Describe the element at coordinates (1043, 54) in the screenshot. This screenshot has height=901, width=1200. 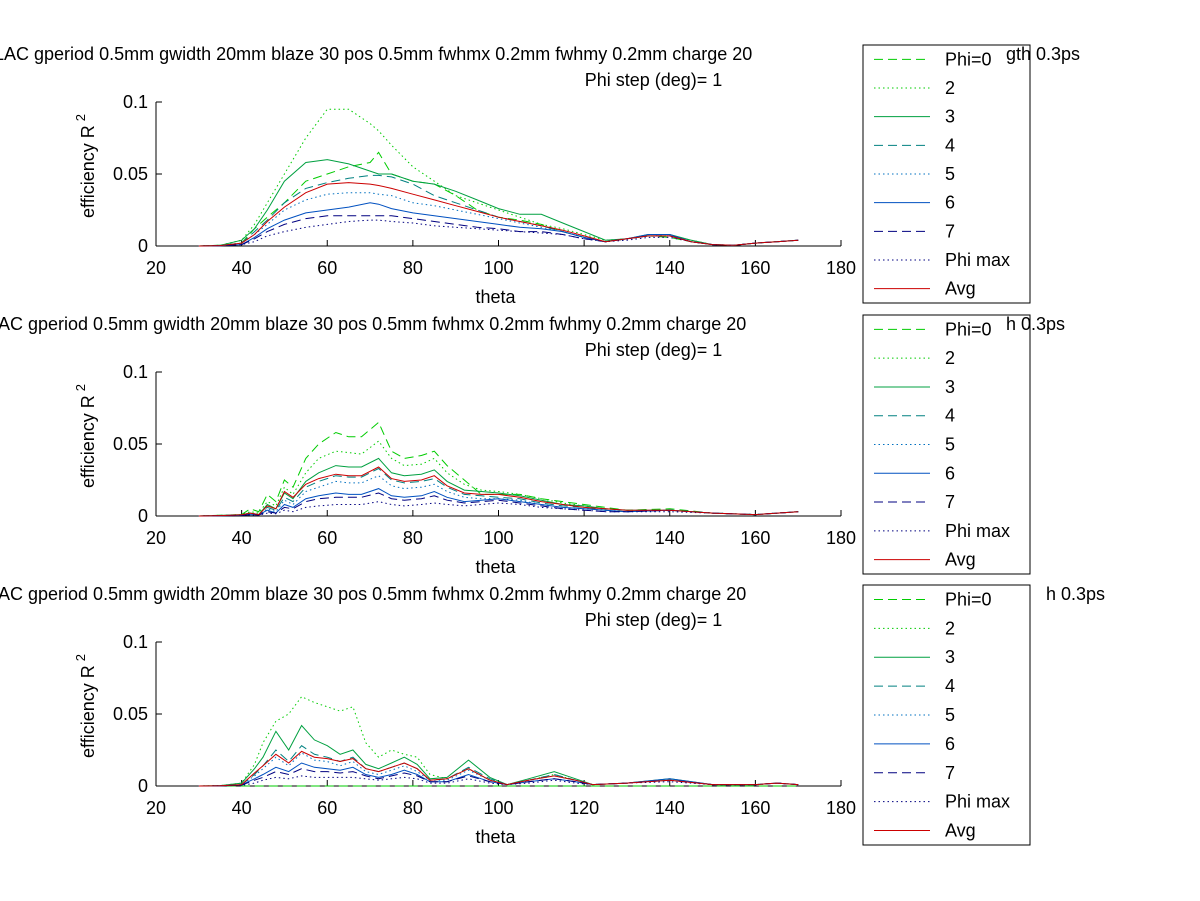
I see `chart-title-tail: gth 0.3ps` at that location.